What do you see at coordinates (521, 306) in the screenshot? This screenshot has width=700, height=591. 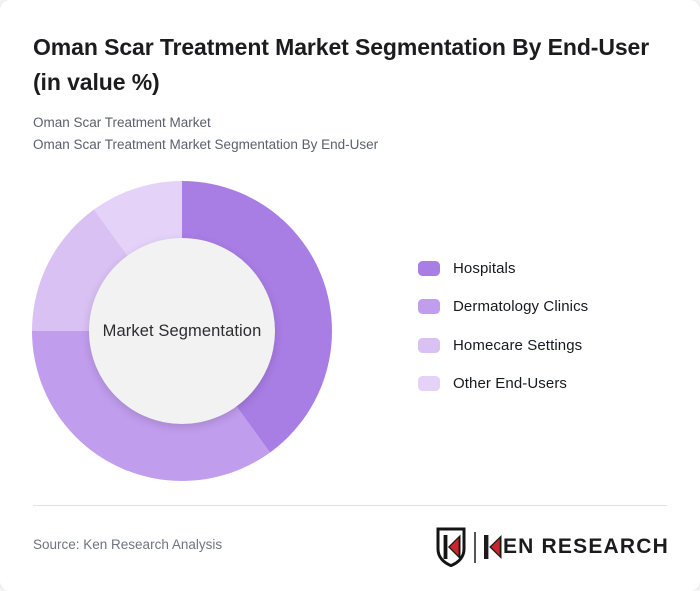 I see `legend-label: Dermatology Clinics` at bounding box center [521, 306].